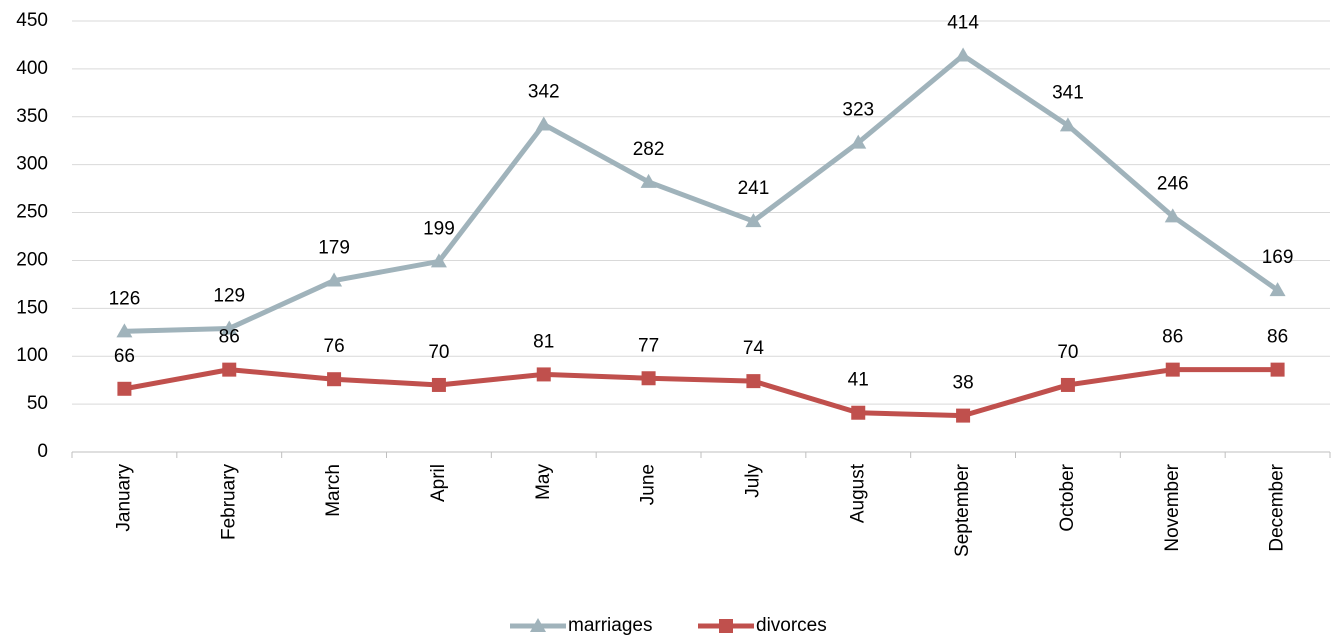 The image size is (1332, 641). Describe the element at coordinates (858, 110) in the screenshot. I see `data-label: 323` at that location.